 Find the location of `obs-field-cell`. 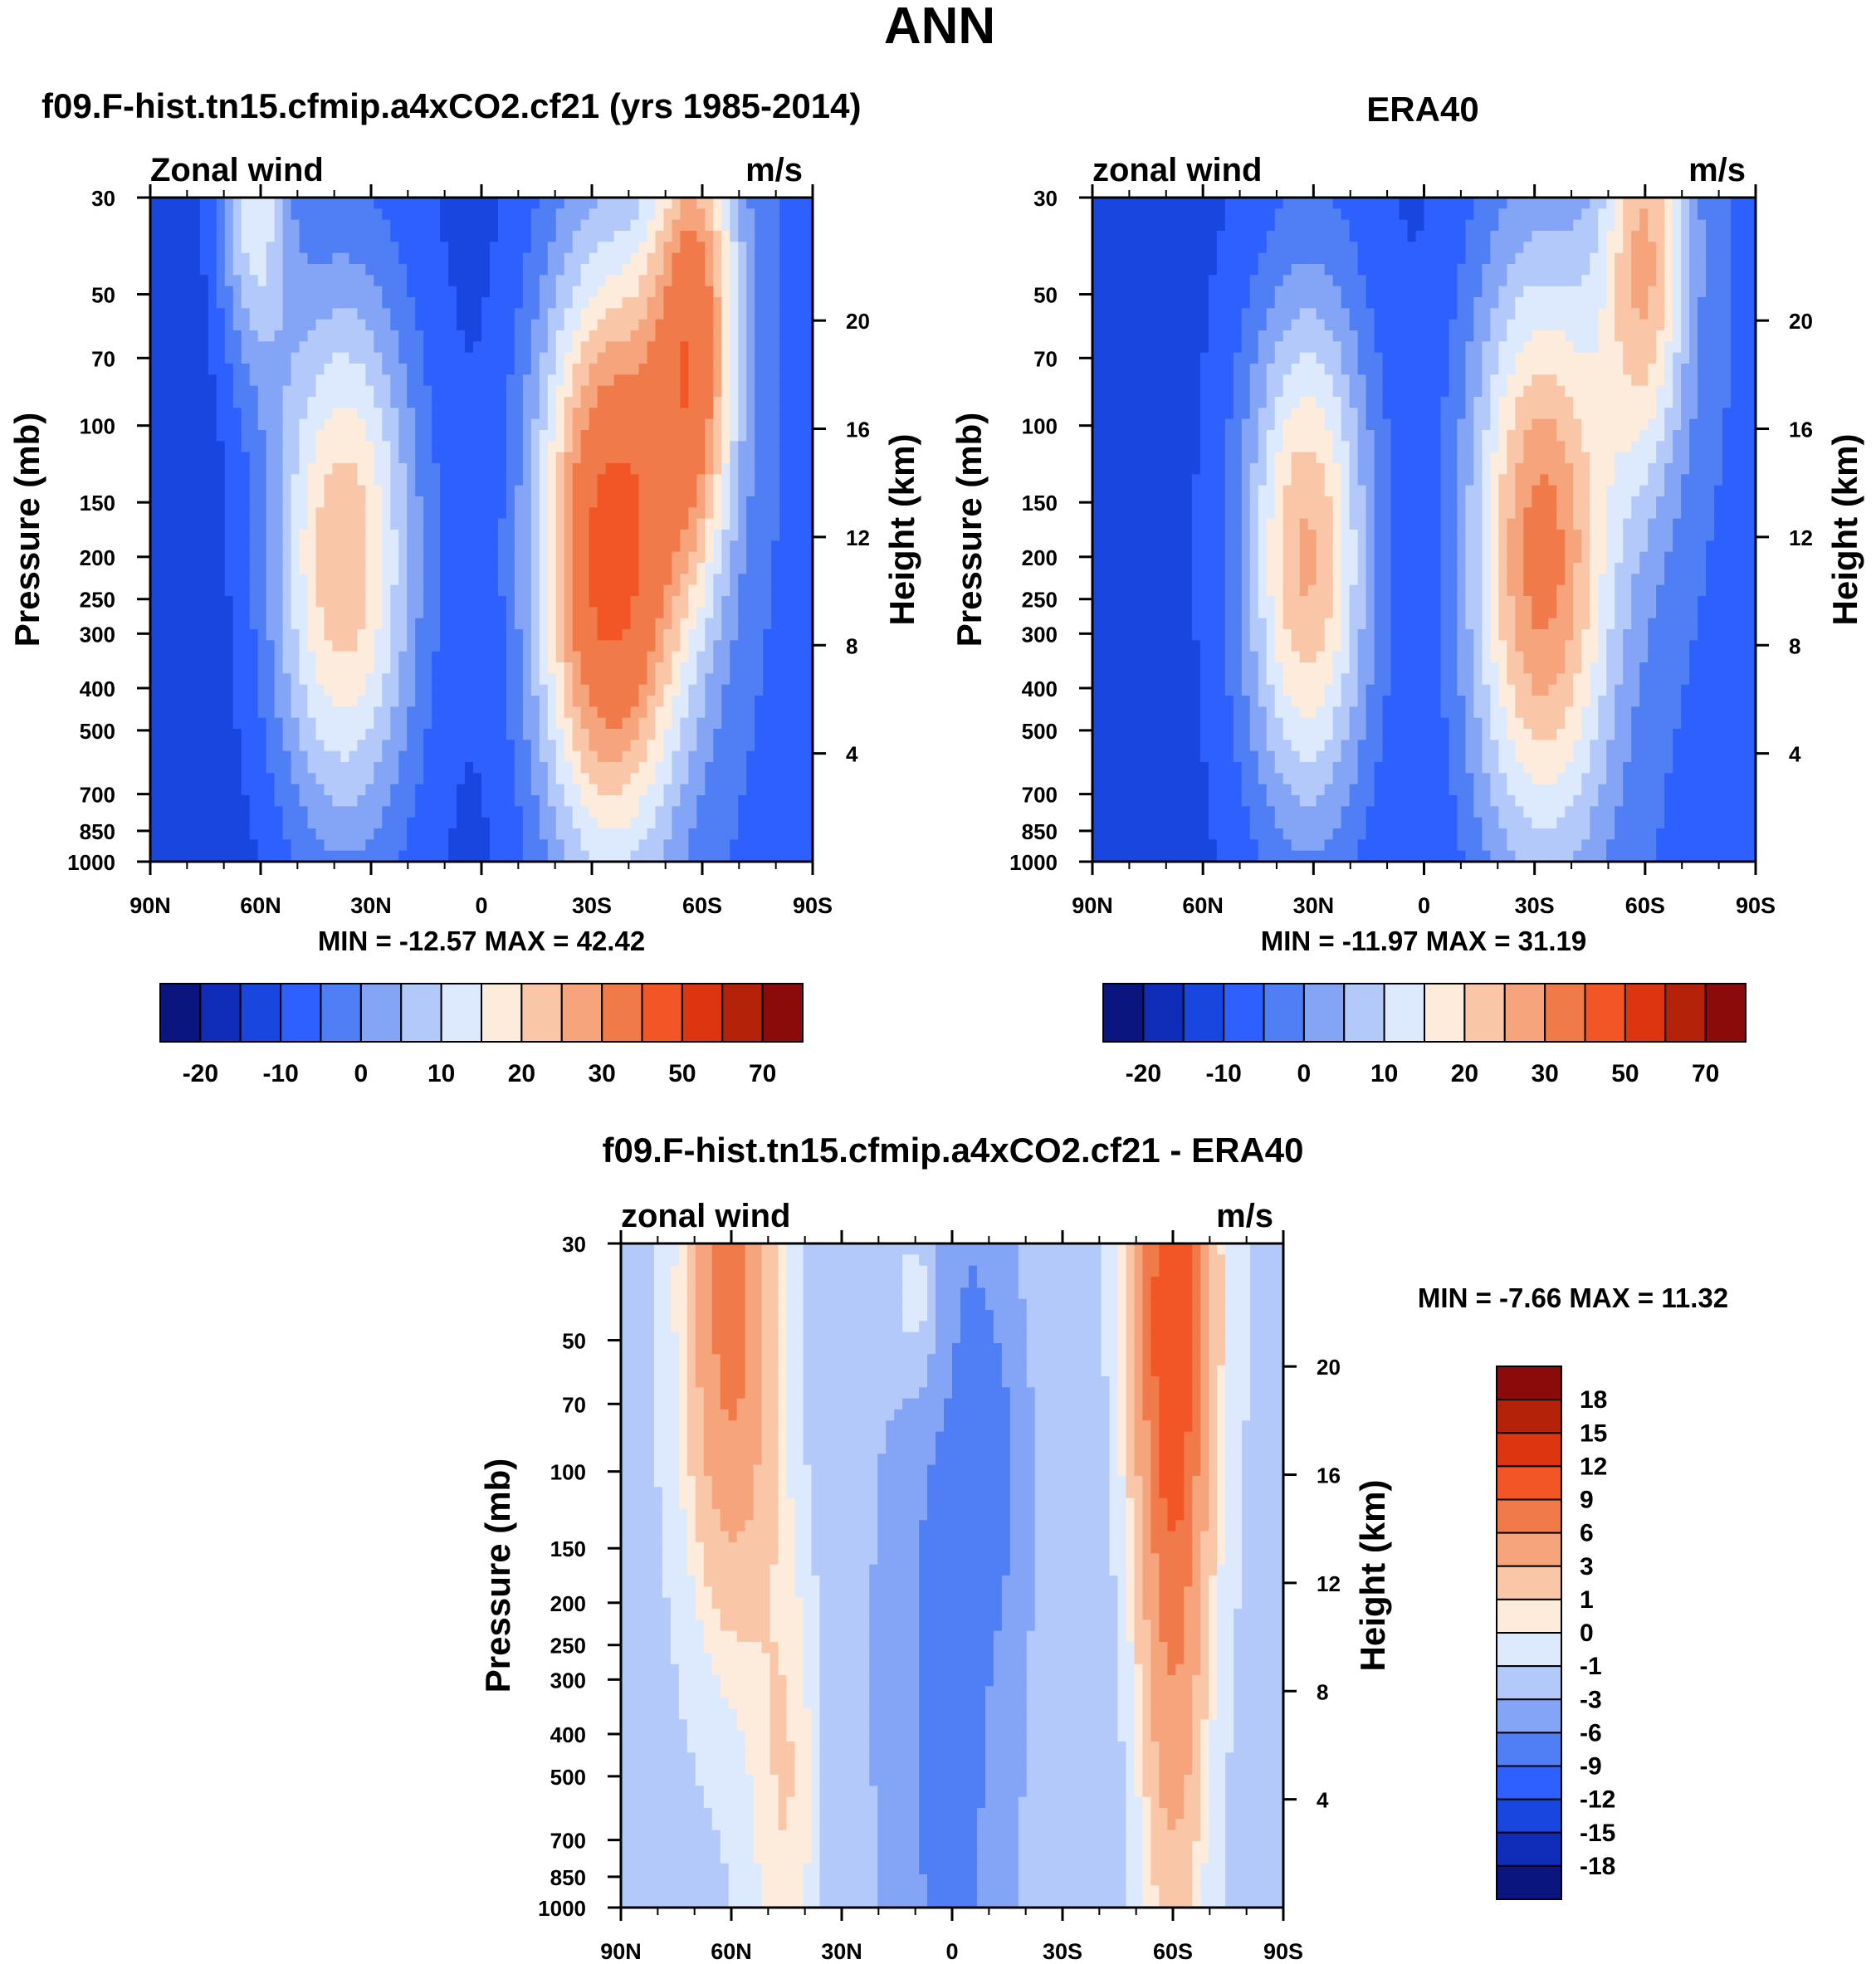

obs-field-cell is located at coordinates (1279, 204).